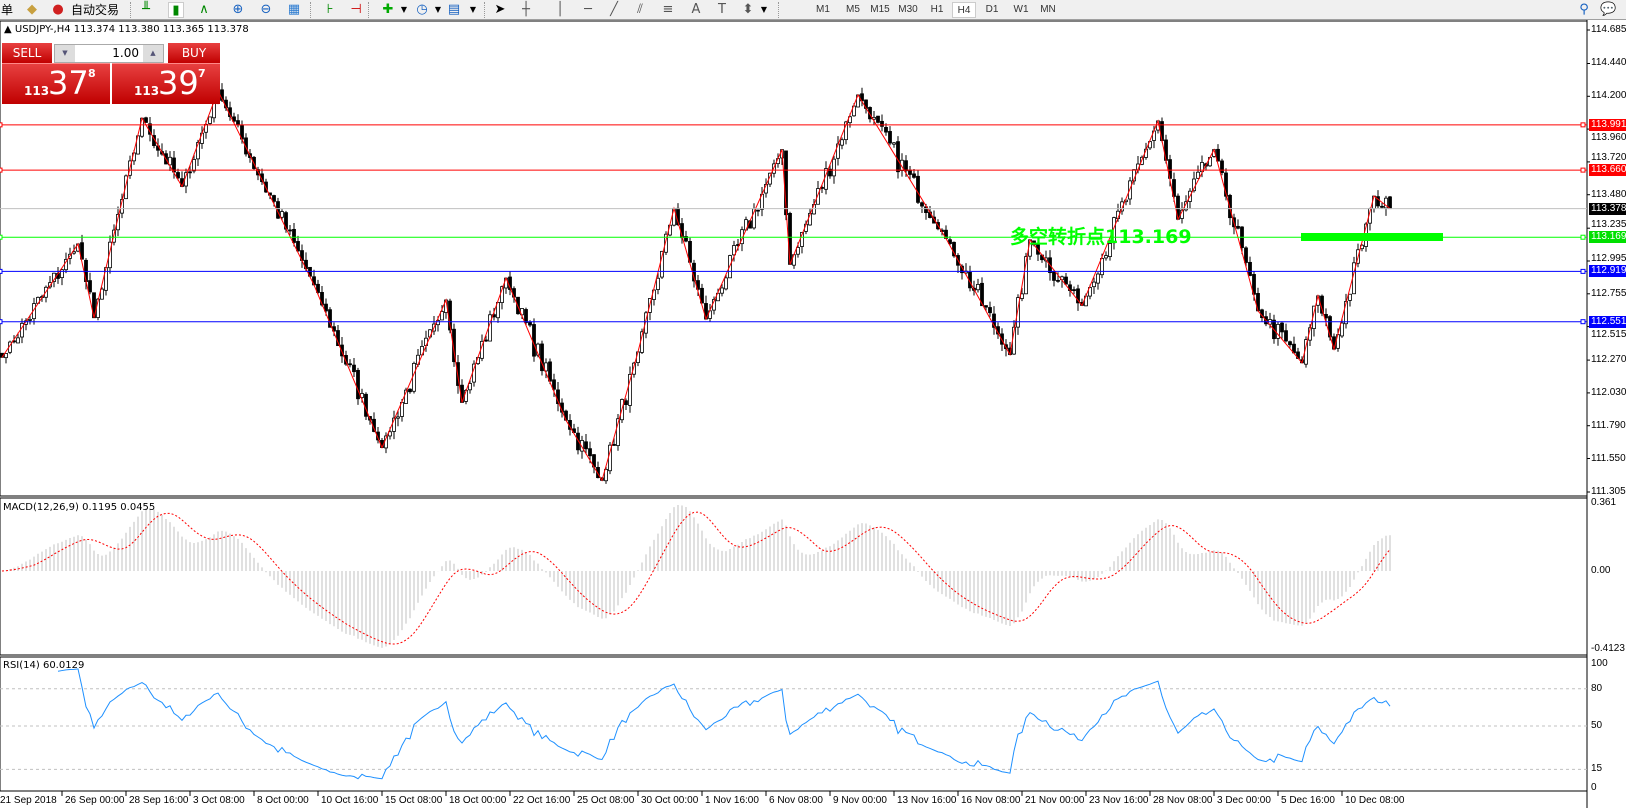 This screenshot has height=808, width=1626. Describe the element at coordinates (778, 10) in the screenshot. I see `separator` at that location.